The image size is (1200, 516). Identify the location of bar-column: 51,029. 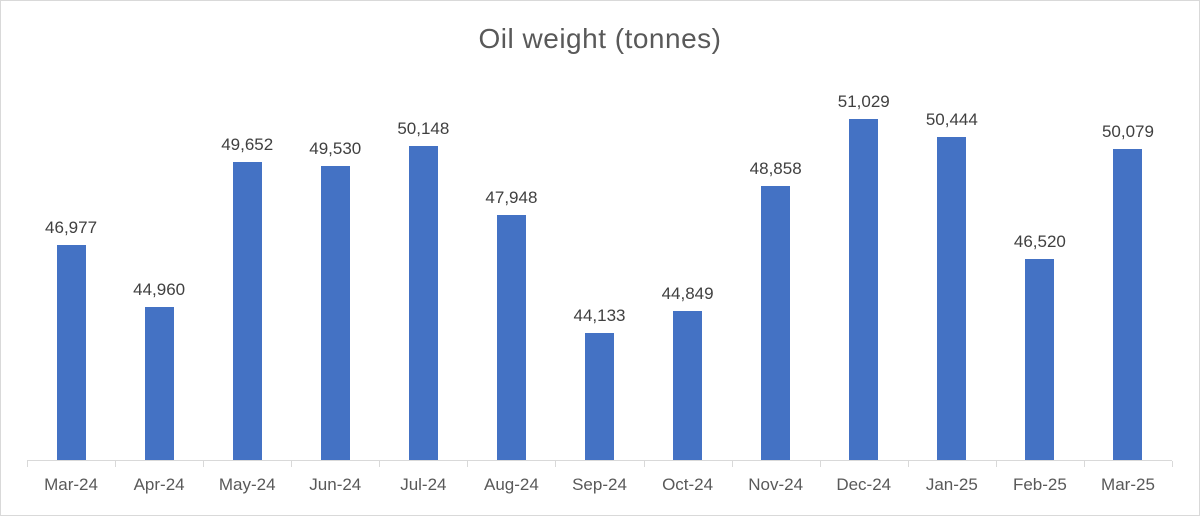
(864, 275).